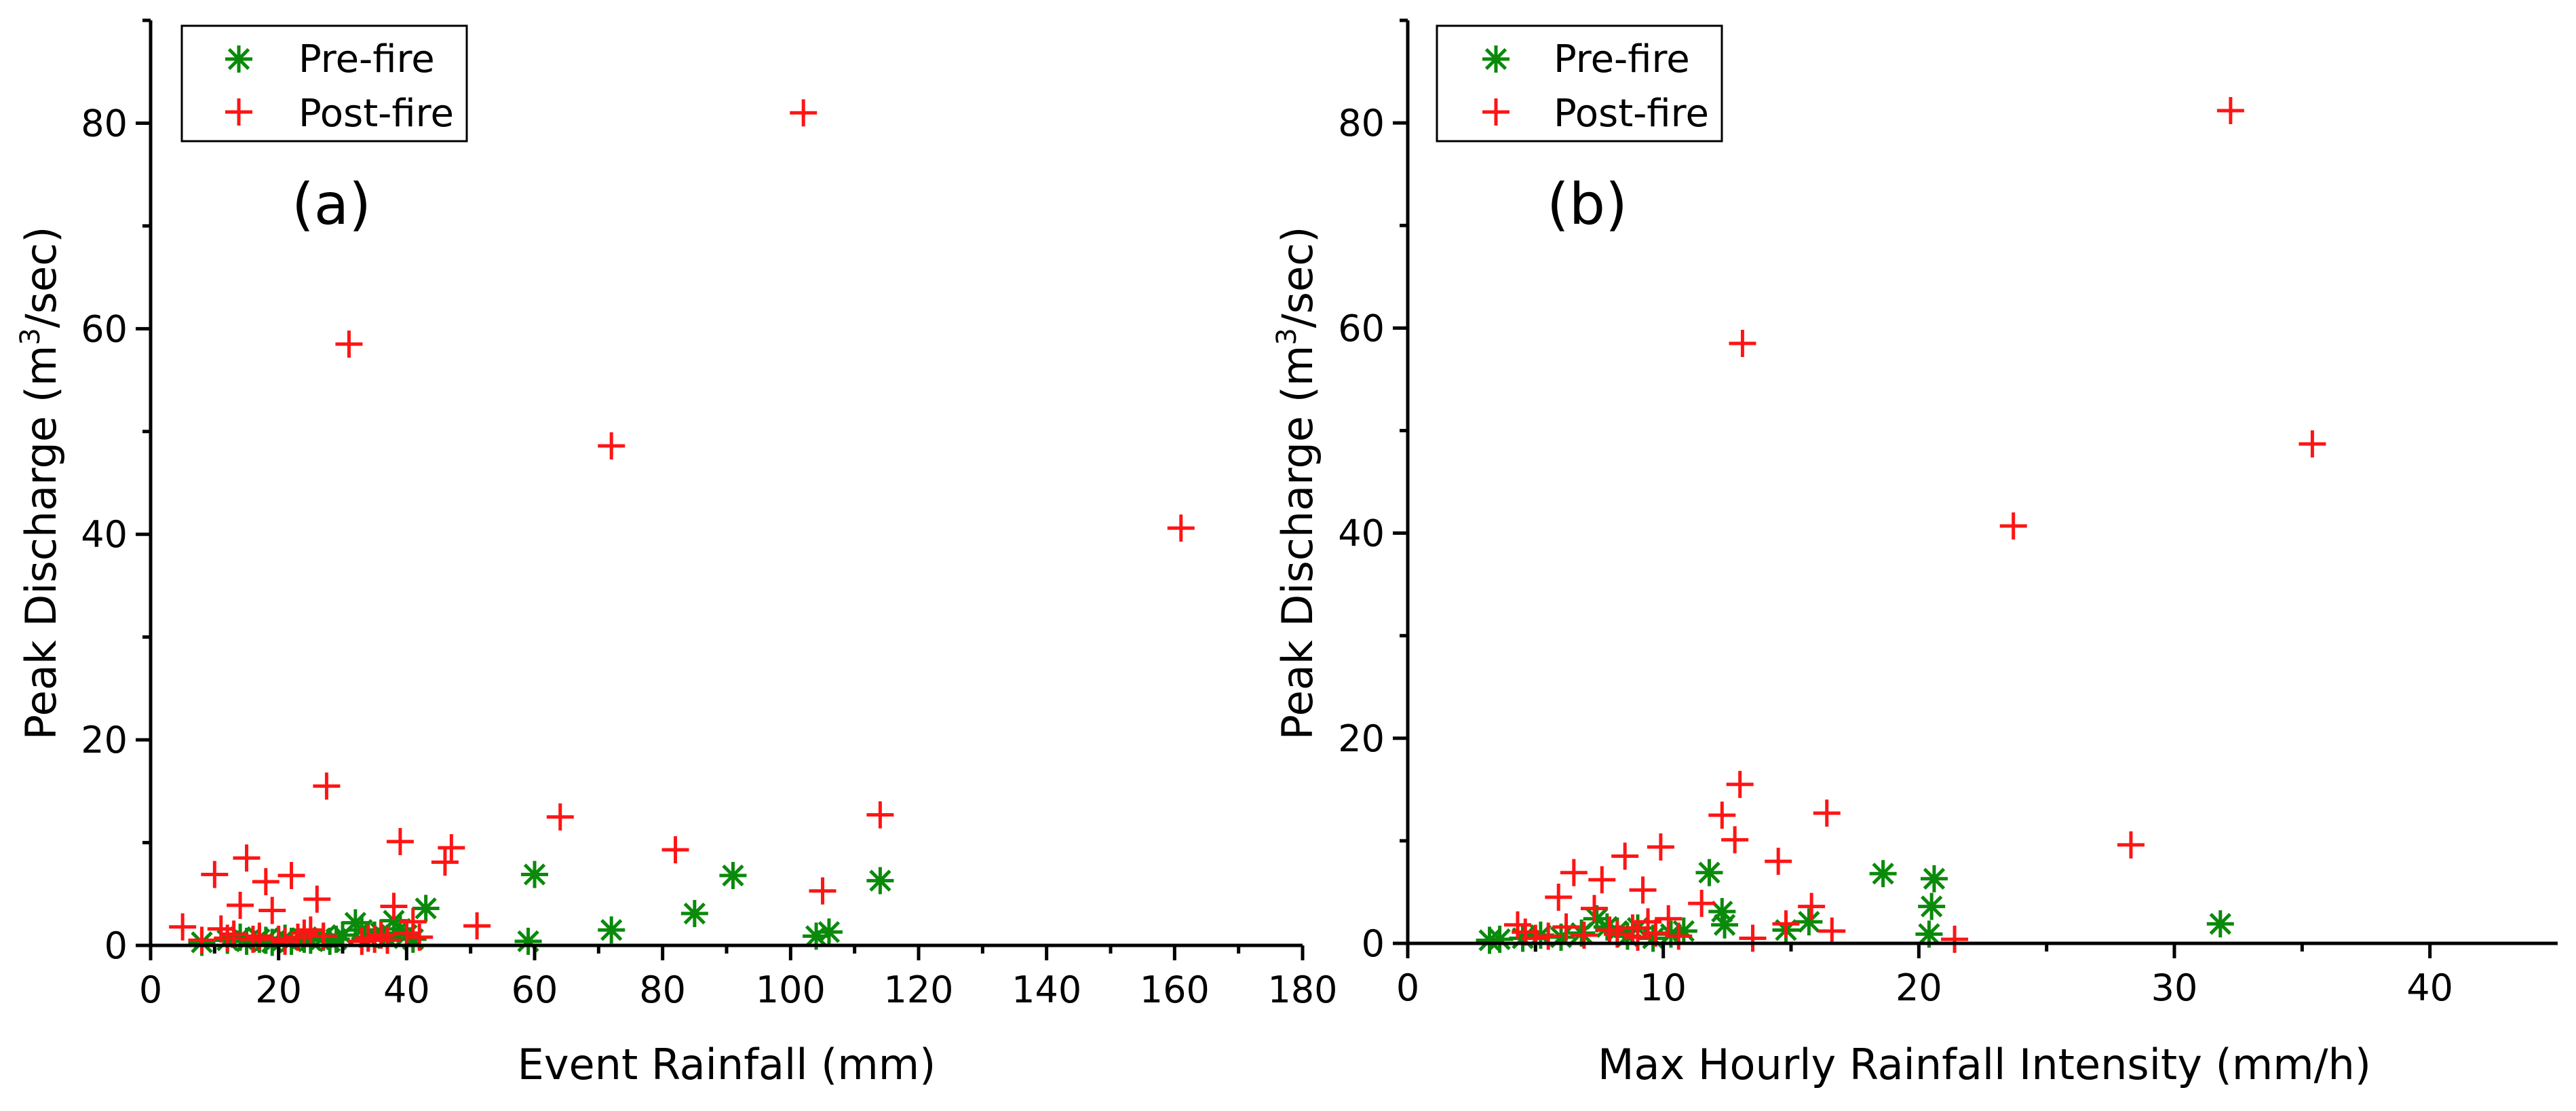 Image resolution: width=2576 pixels, height=1111 pixels. I want to click on panel-a-x-tick-label: 80, so click(662, 989).